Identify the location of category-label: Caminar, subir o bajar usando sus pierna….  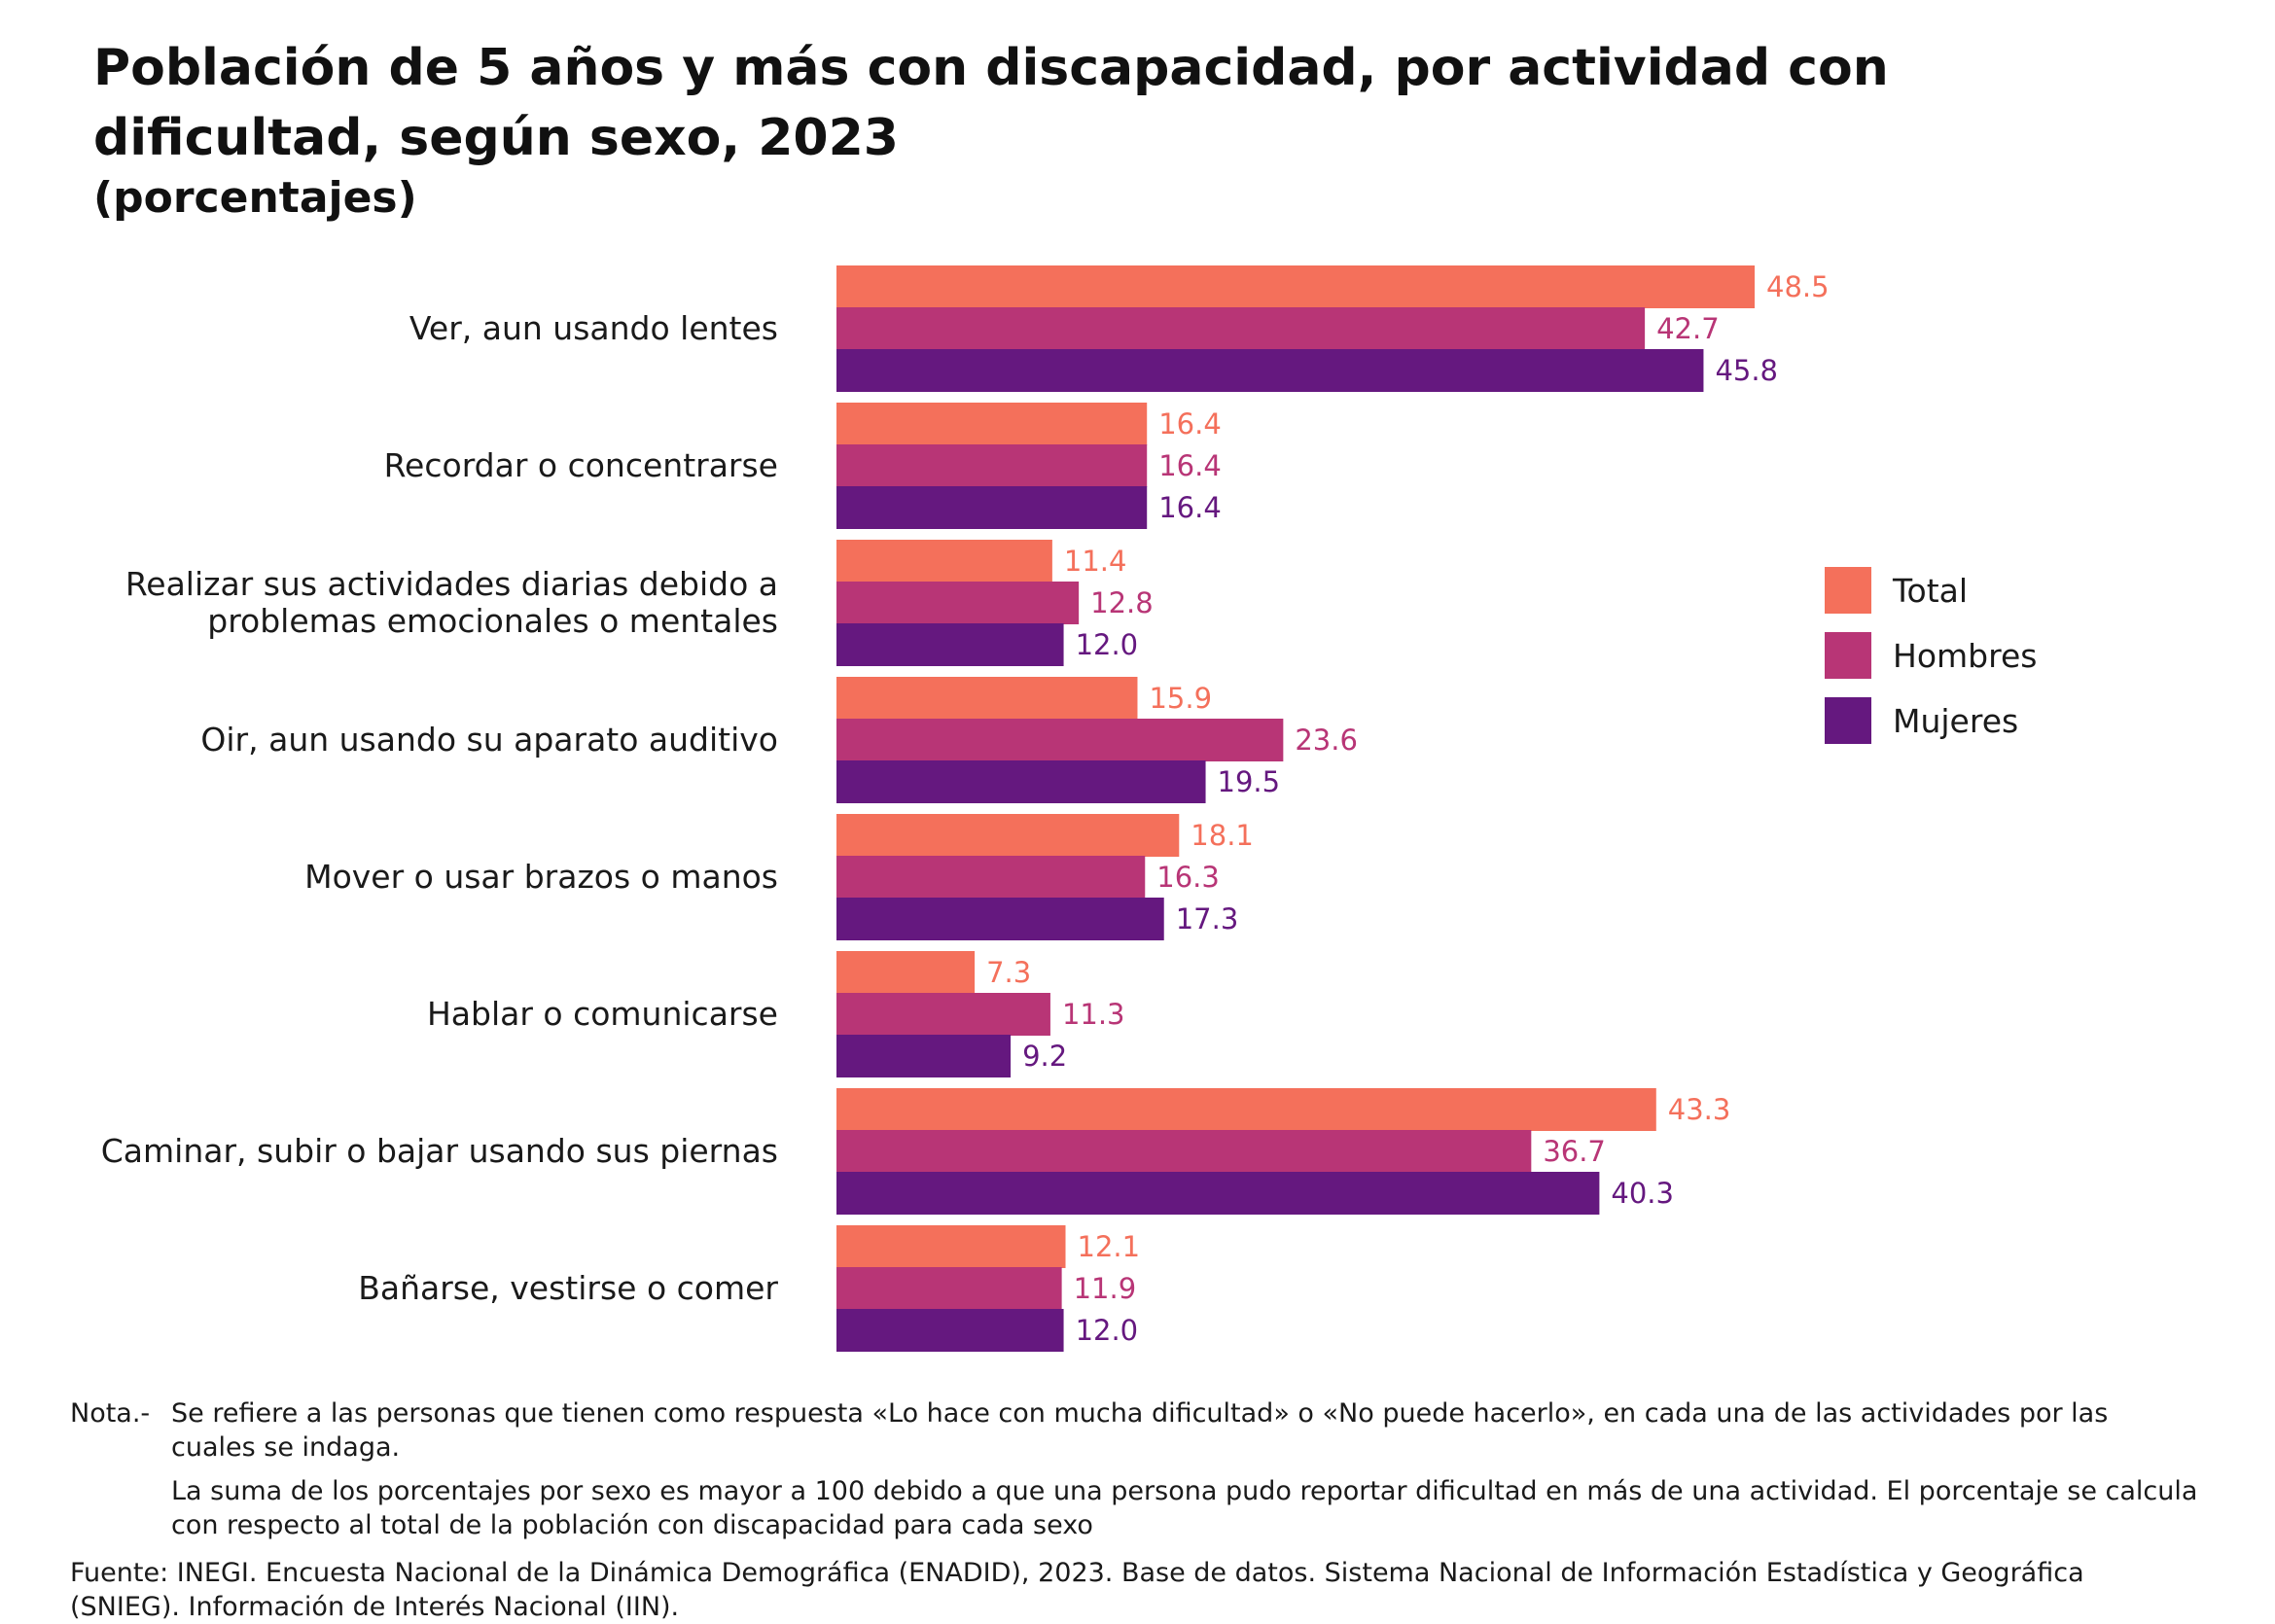
(439, 1151).